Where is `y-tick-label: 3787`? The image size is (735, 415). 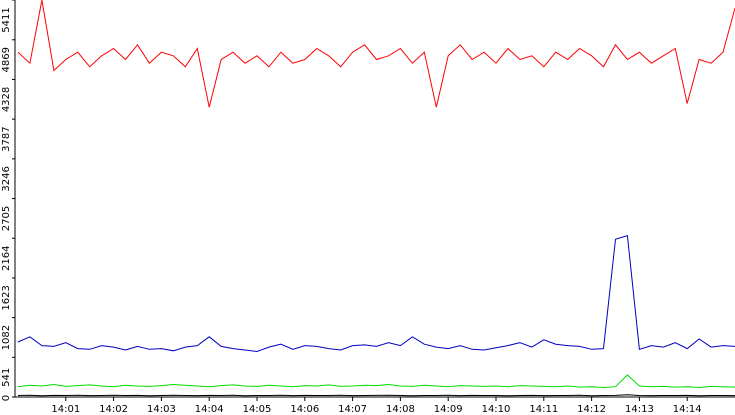 y-tick-label: 3787 is located at coordinates (6, 138).